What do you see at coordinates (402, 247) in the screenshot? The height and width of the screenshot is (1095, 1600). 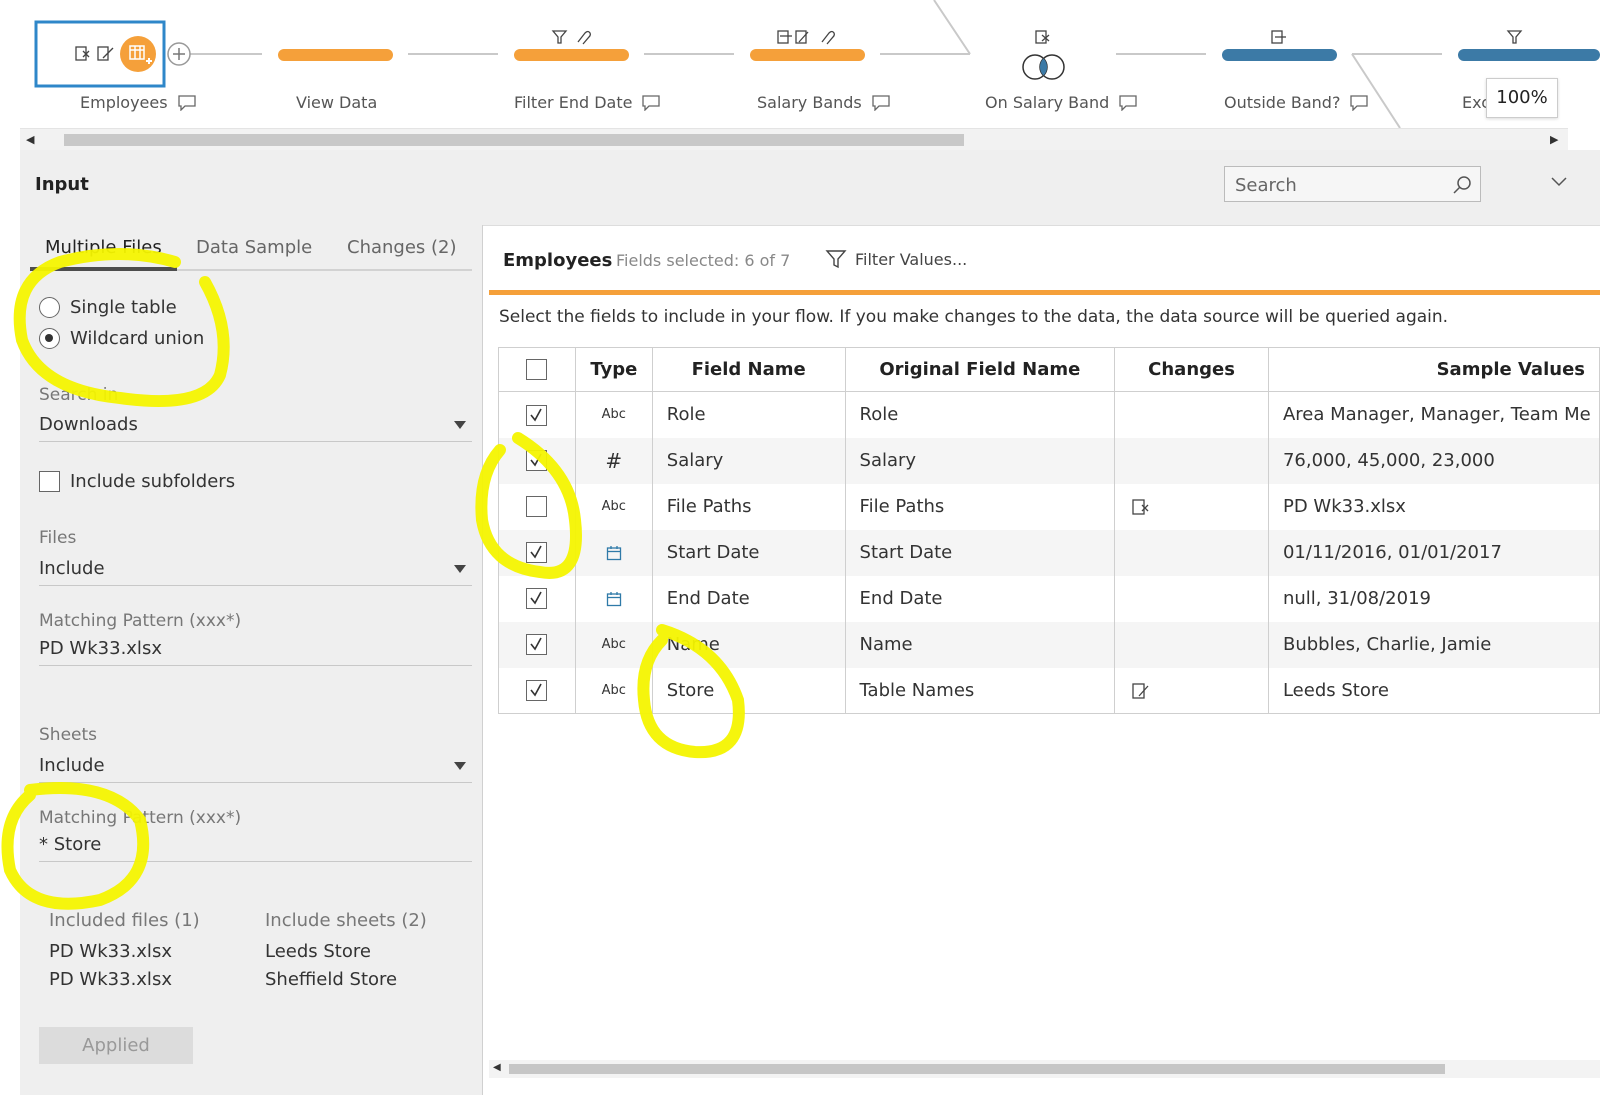 I see `tab-changes: Changes (2)` at bounding box center [402, 247].